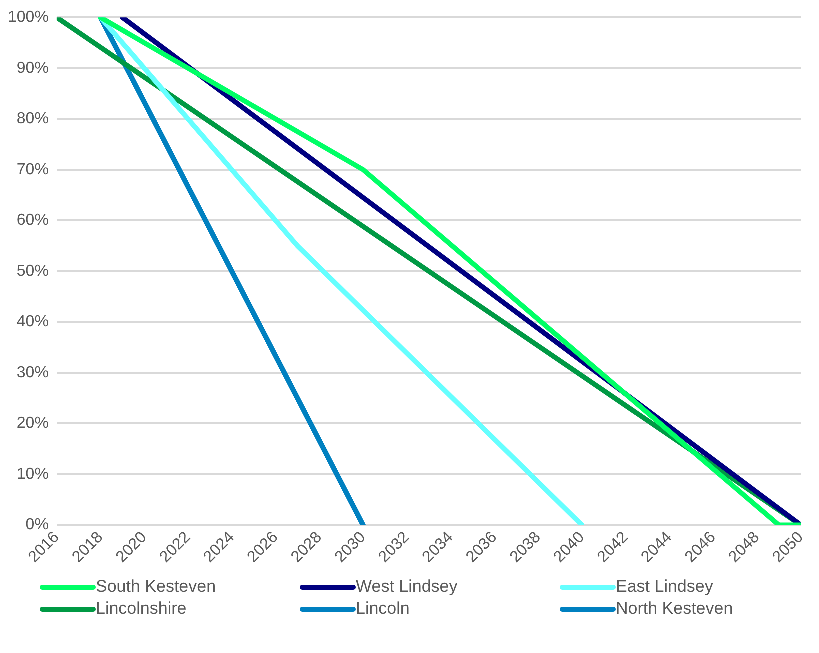  I want to click on y-tick-label: 50%, so click(32, 271).